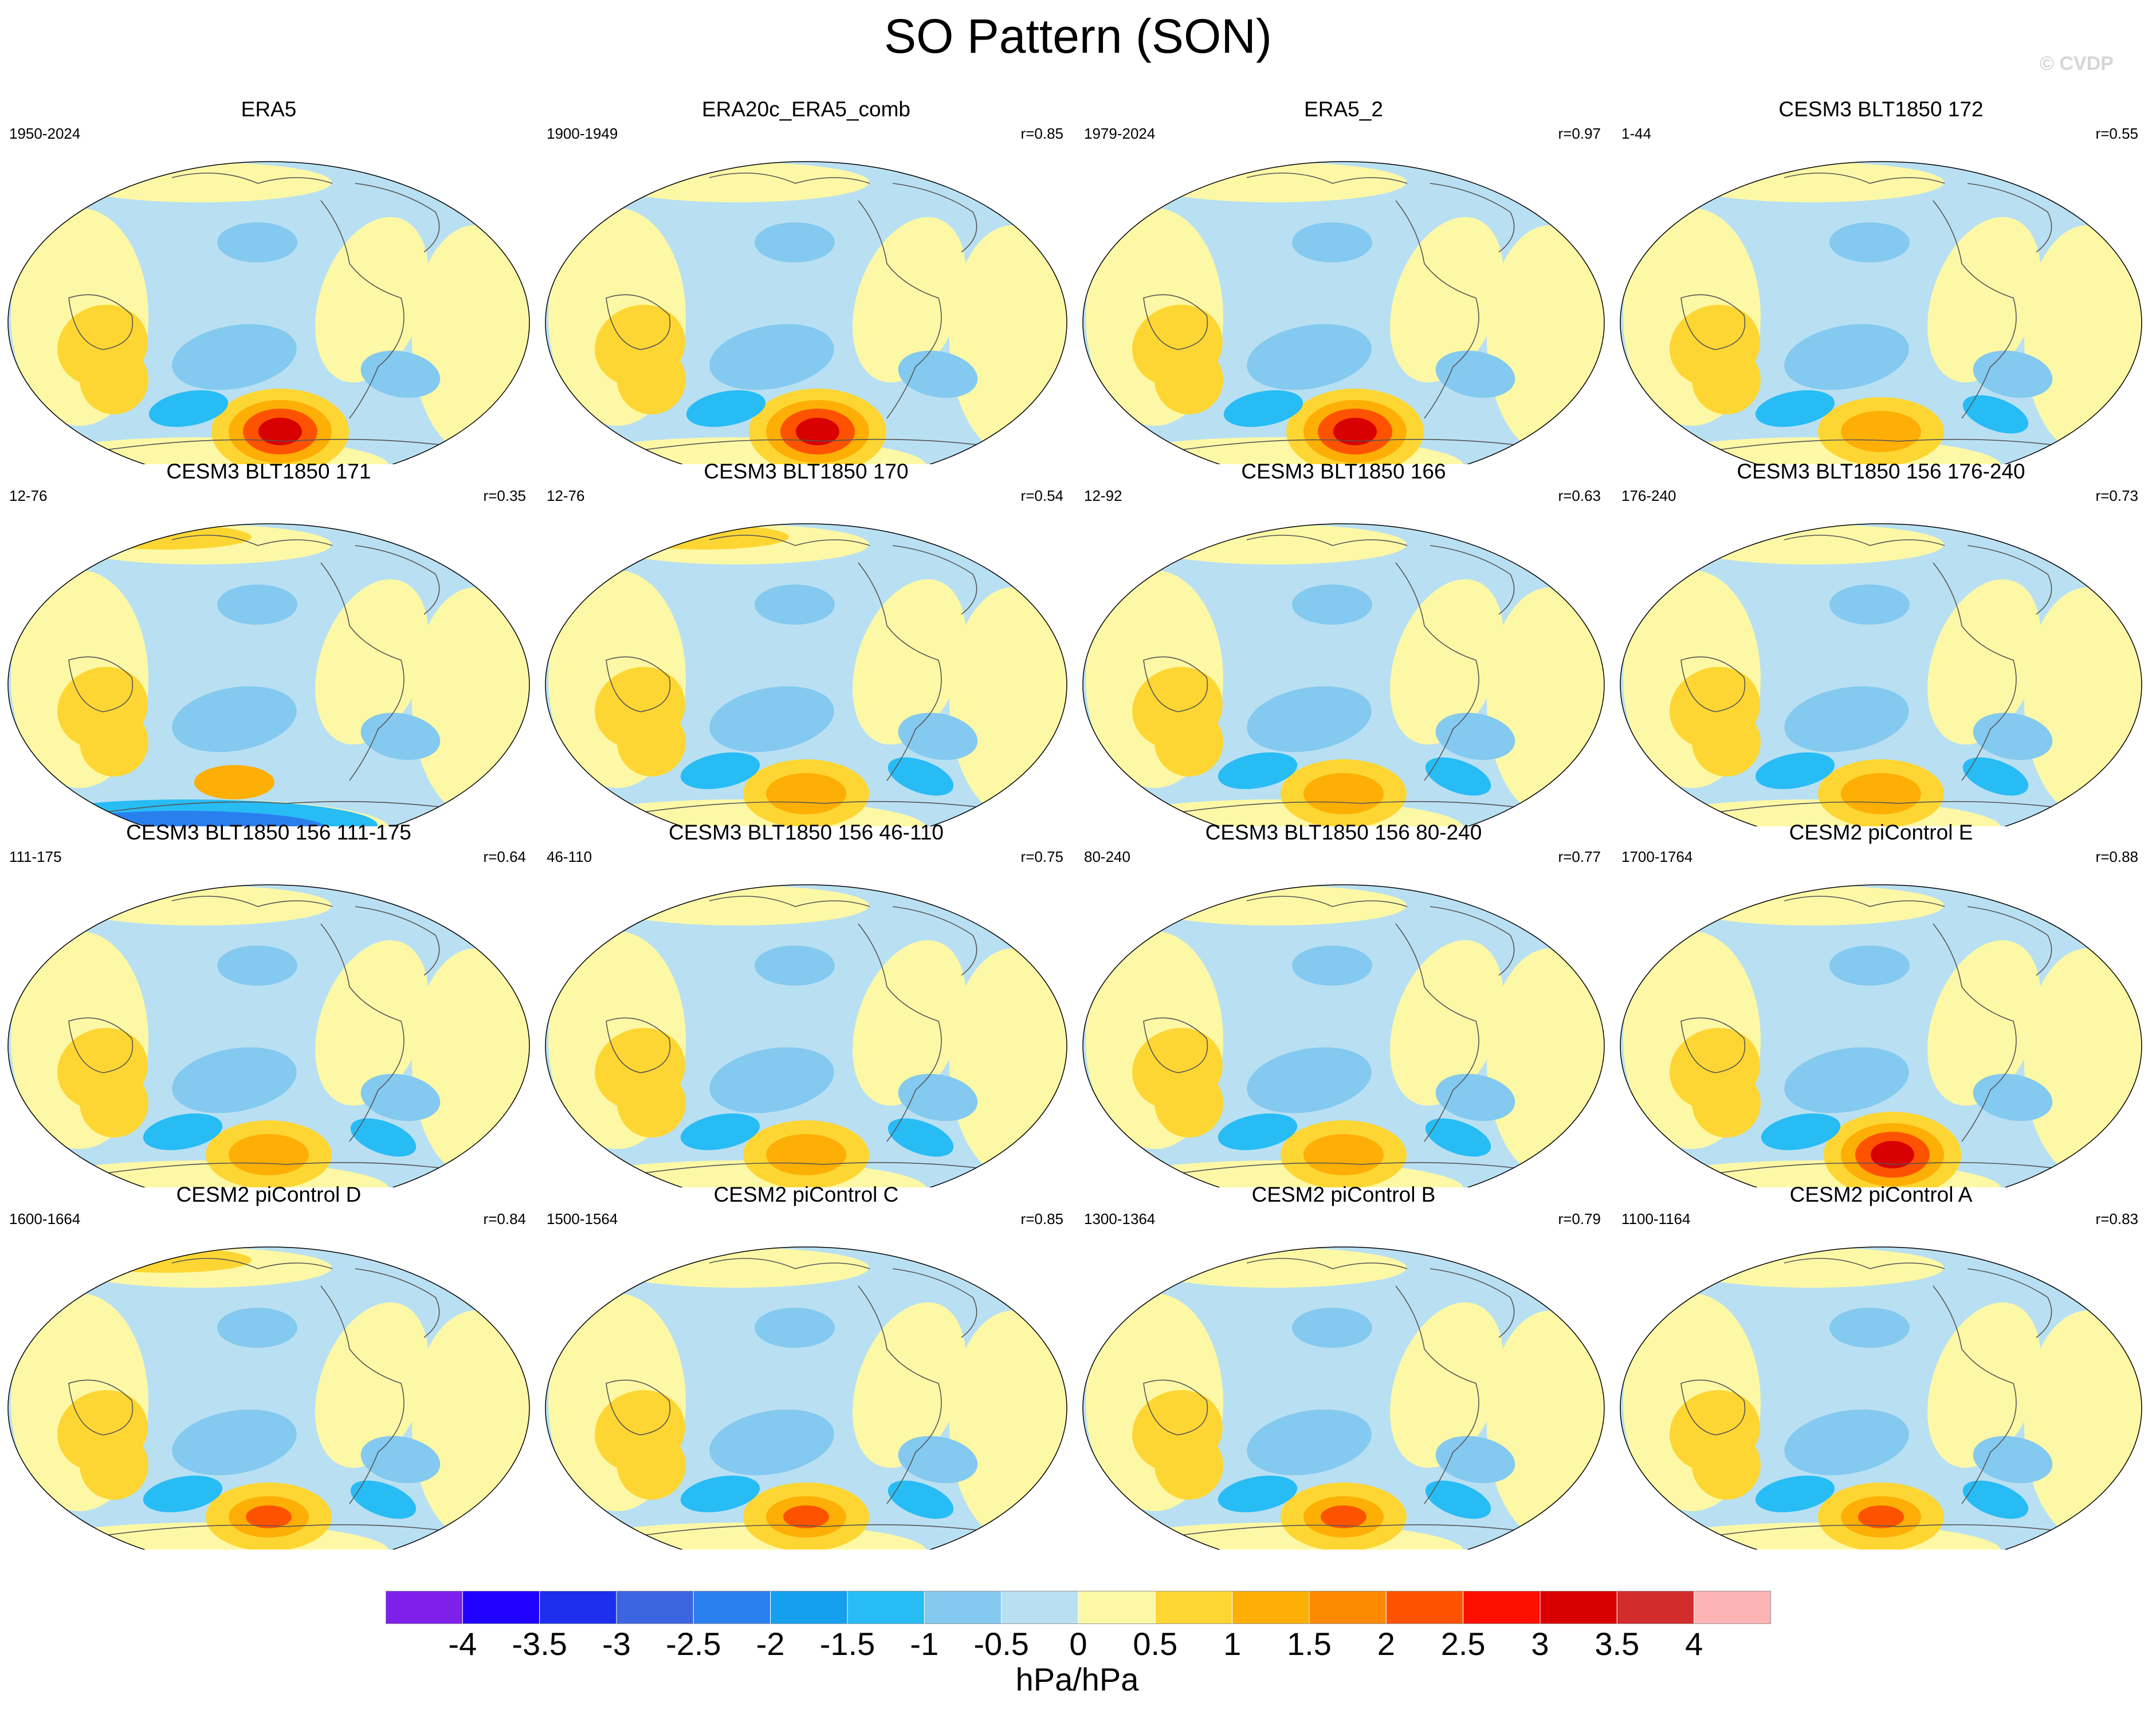 The width and height of the screenshot is (2156, 1714). I want to click on panel-correlation: r=0.75, so click(1041, 856).